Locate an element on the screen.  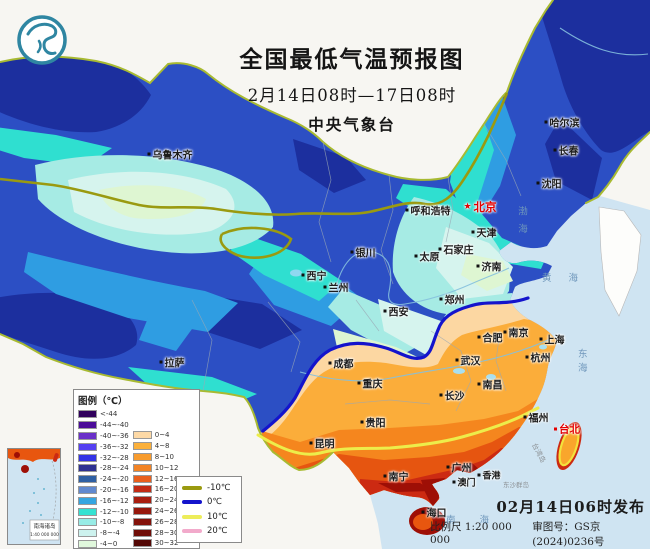
legend-row: 20~24 is located at coordinates (155, 500).